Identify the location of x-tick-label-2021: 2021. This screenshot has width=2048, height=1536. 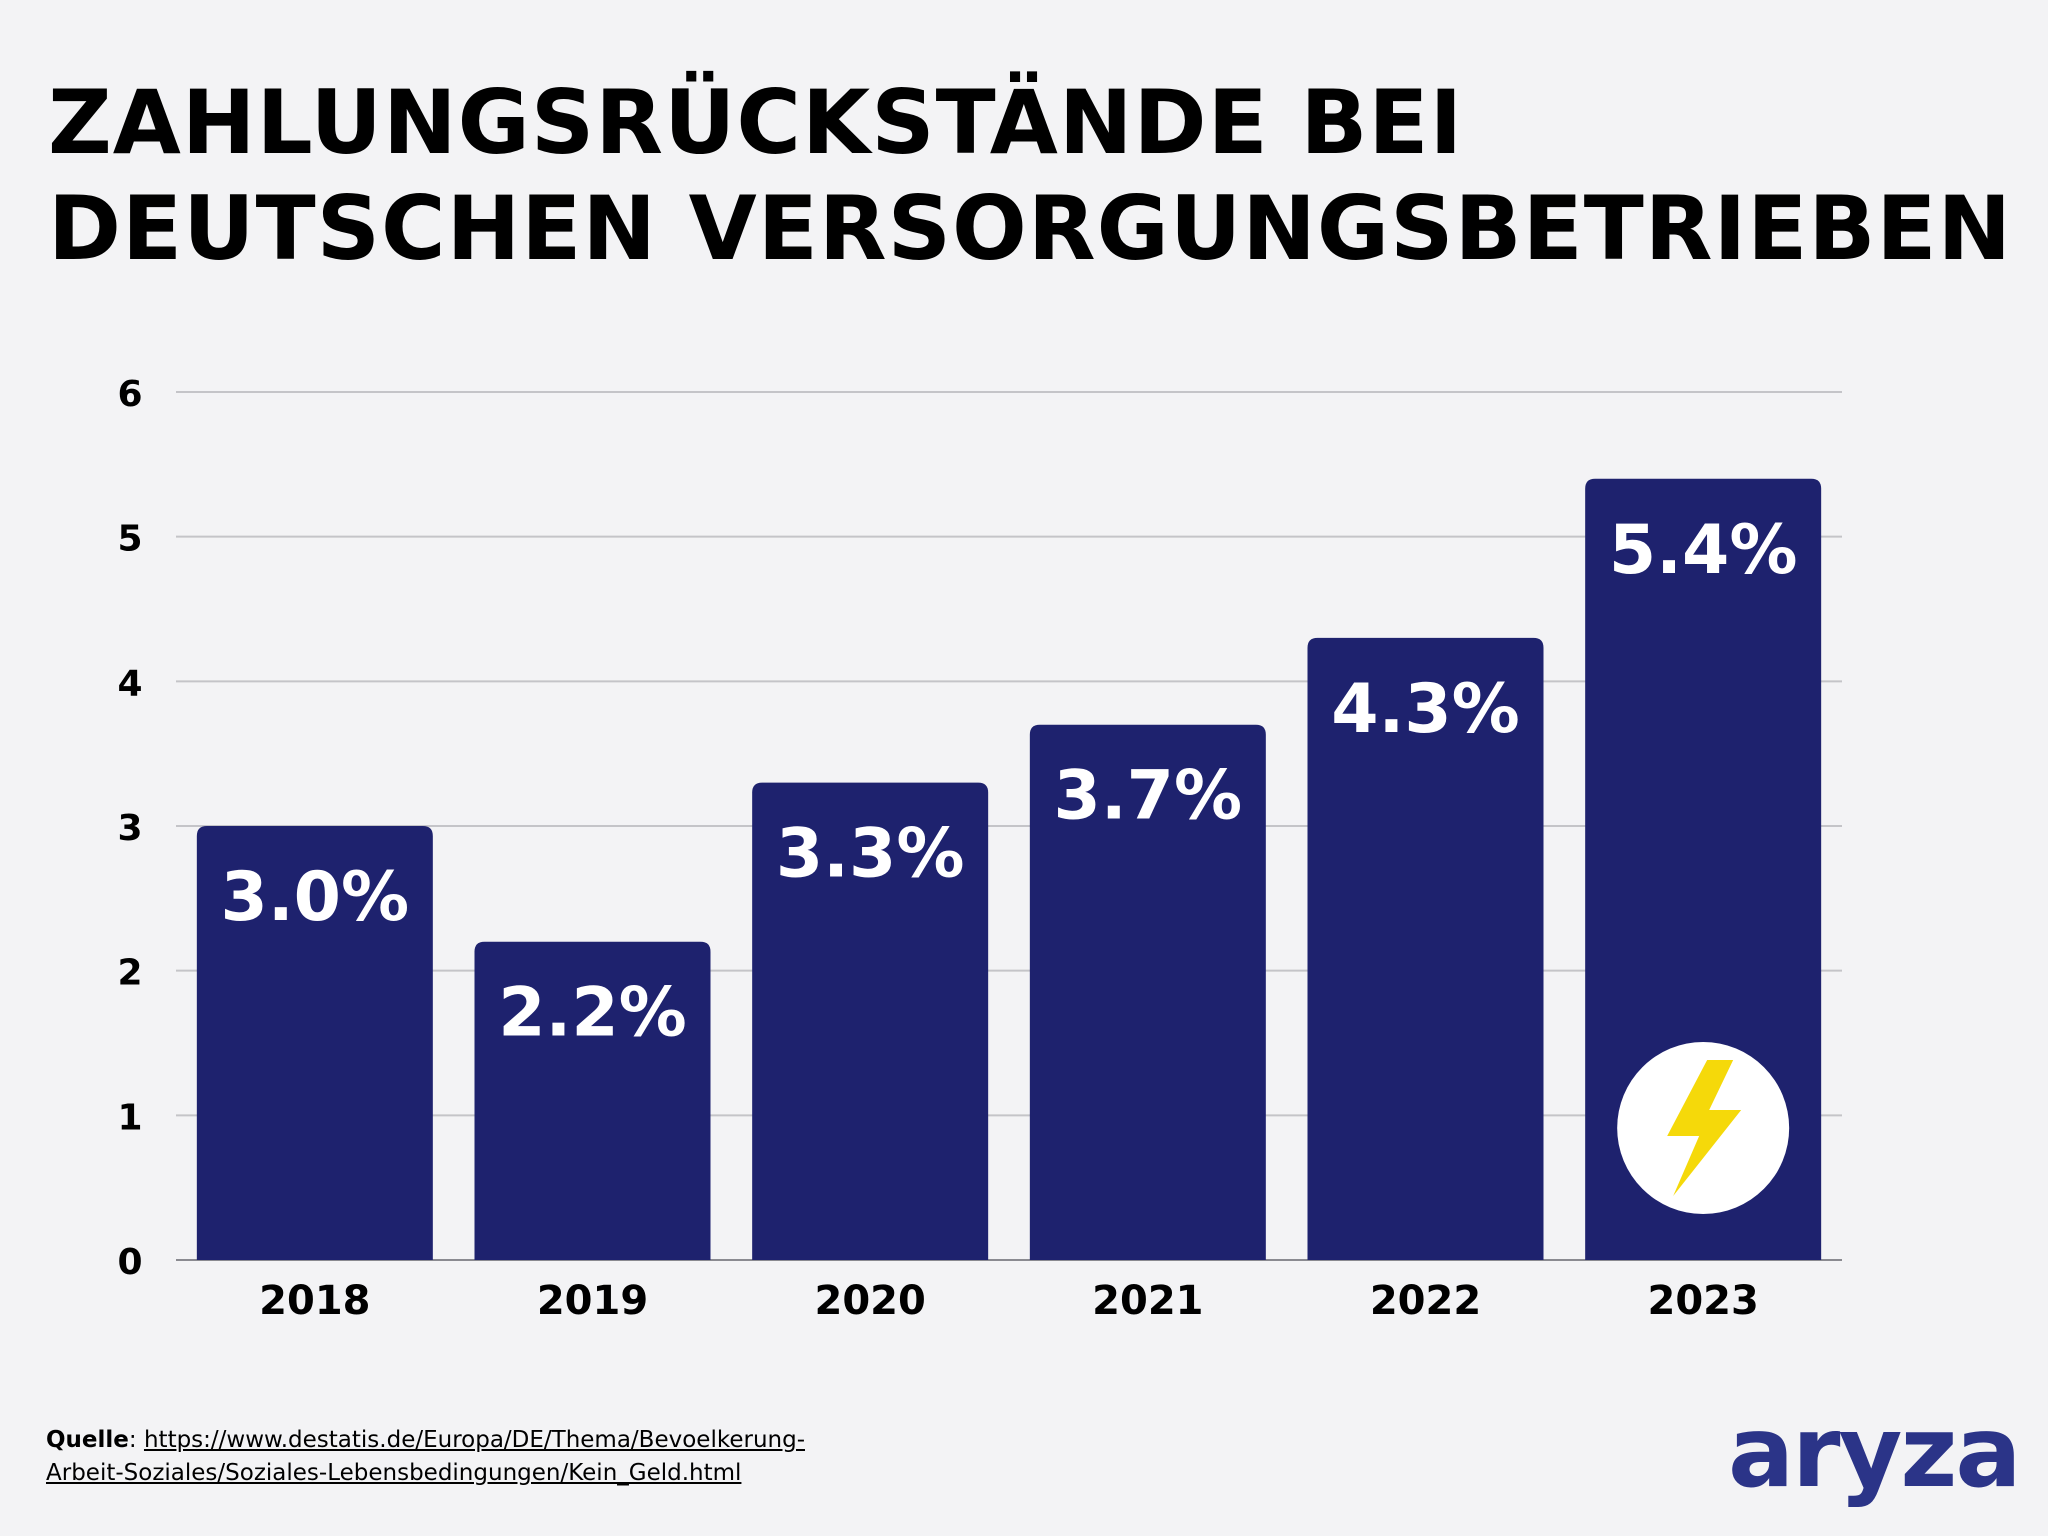
(1147, 1301).